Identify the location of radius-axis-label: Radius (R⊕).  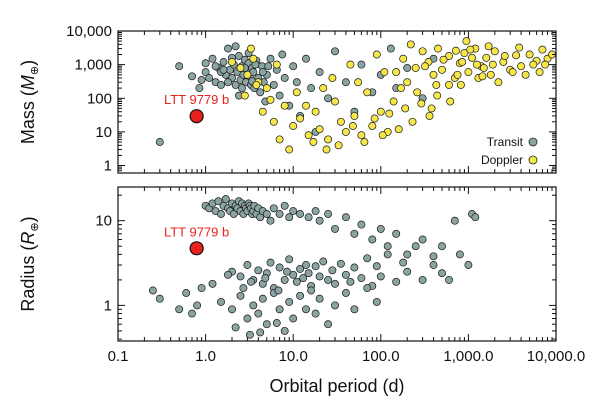
(29, 263).